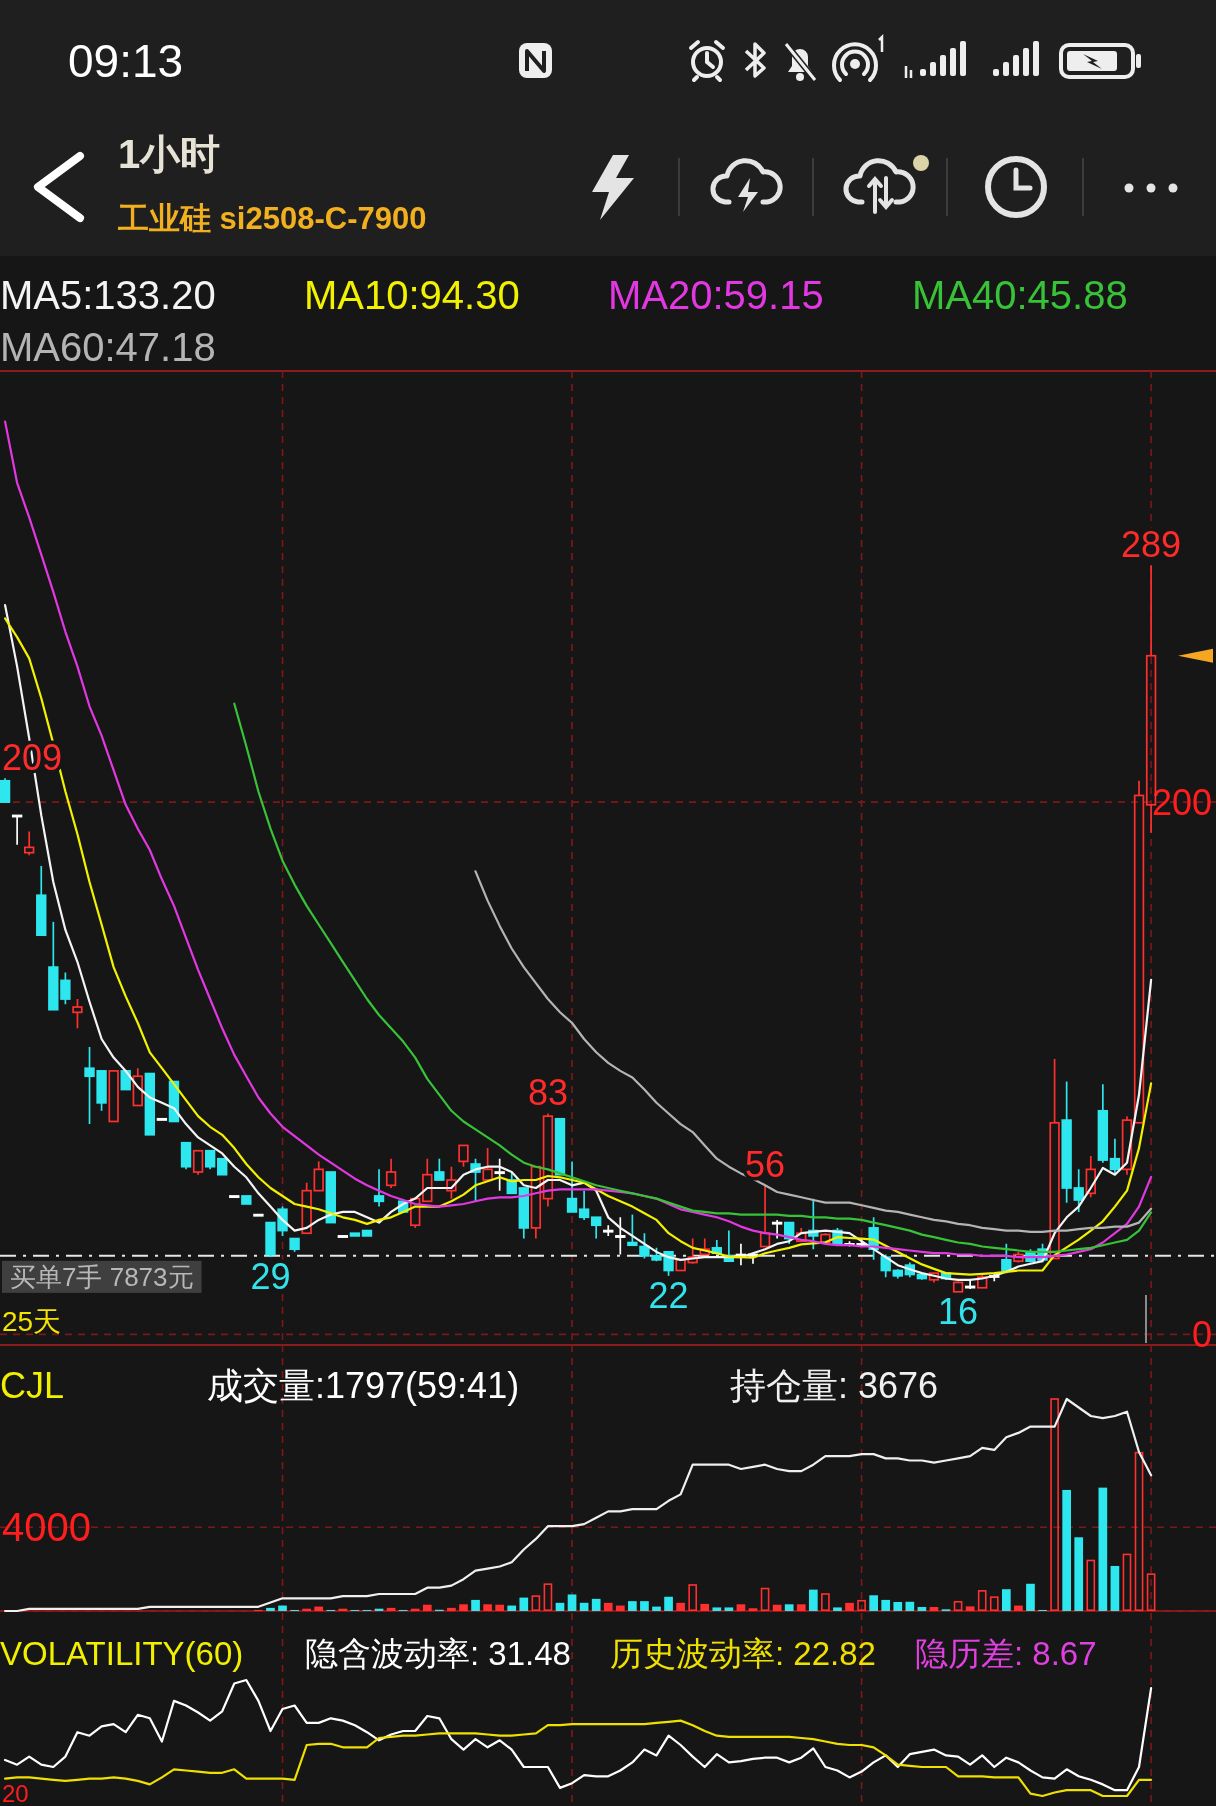 This screenshot has width=1216, height=1806. What do you see at coordinates (270, 1277) in the screenshot?
I see `text: 29` at bounding box center [270, 1277].